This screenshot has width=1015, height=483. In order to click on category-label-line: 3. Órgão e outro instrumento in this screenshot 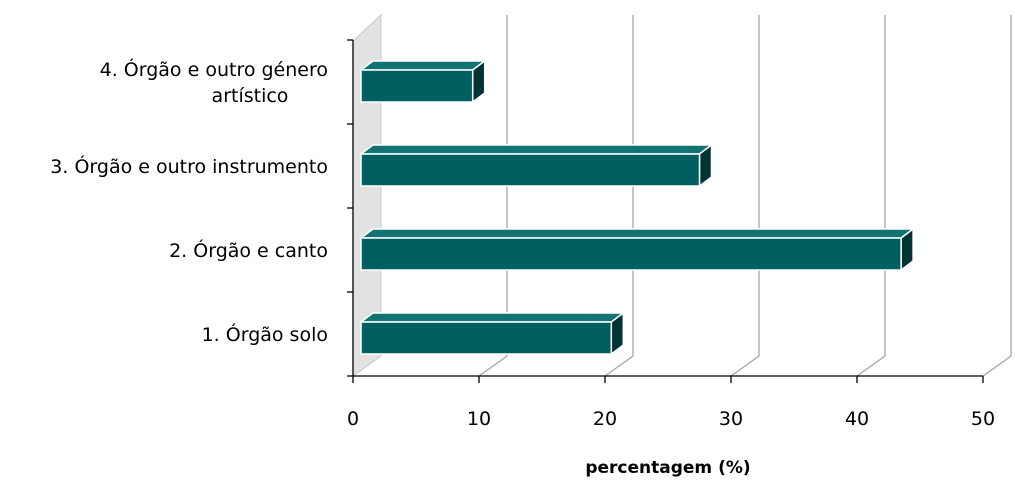, I will do `click(189, 166)`.